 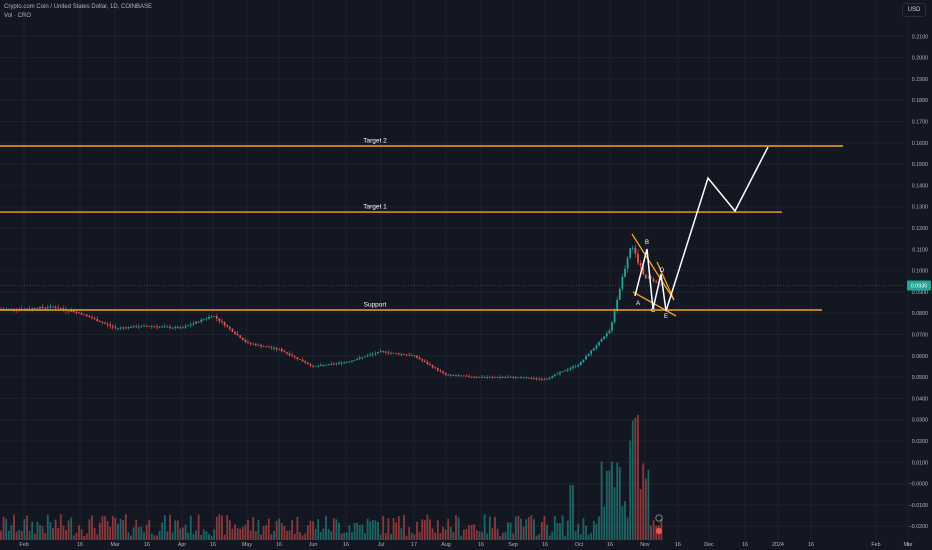 What do you see at coordinates (920, 293) in the screenshot?
I see `price-tick-label: 0.0900` at bounding box center [920, 293].